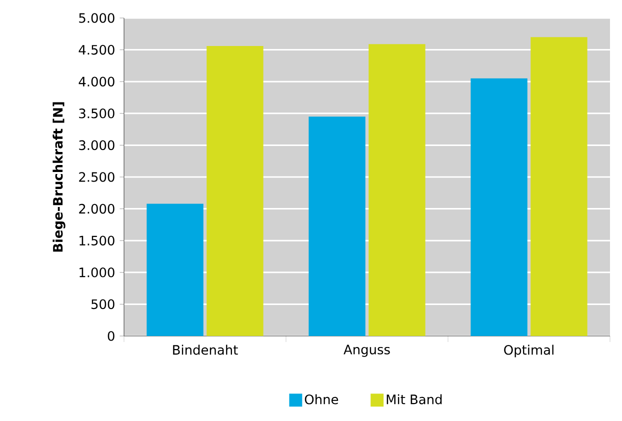 Image resolution: width=622 pixels, height=421 pixels. I want to click on legend-label: Mit Band, so click(414, 399).